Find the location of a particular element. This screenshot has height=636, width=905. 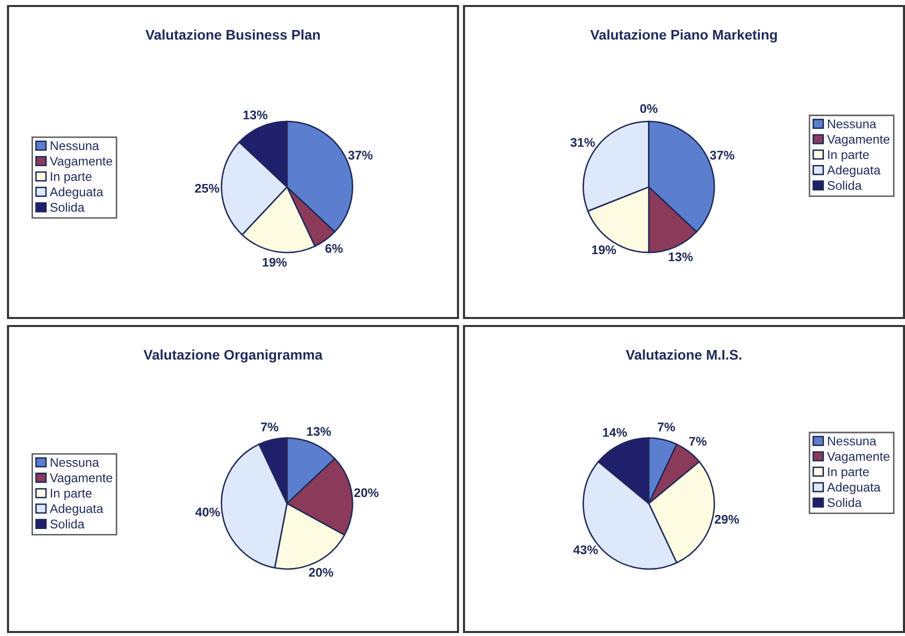

data-label: 25% is located at coordinates (207, 188).